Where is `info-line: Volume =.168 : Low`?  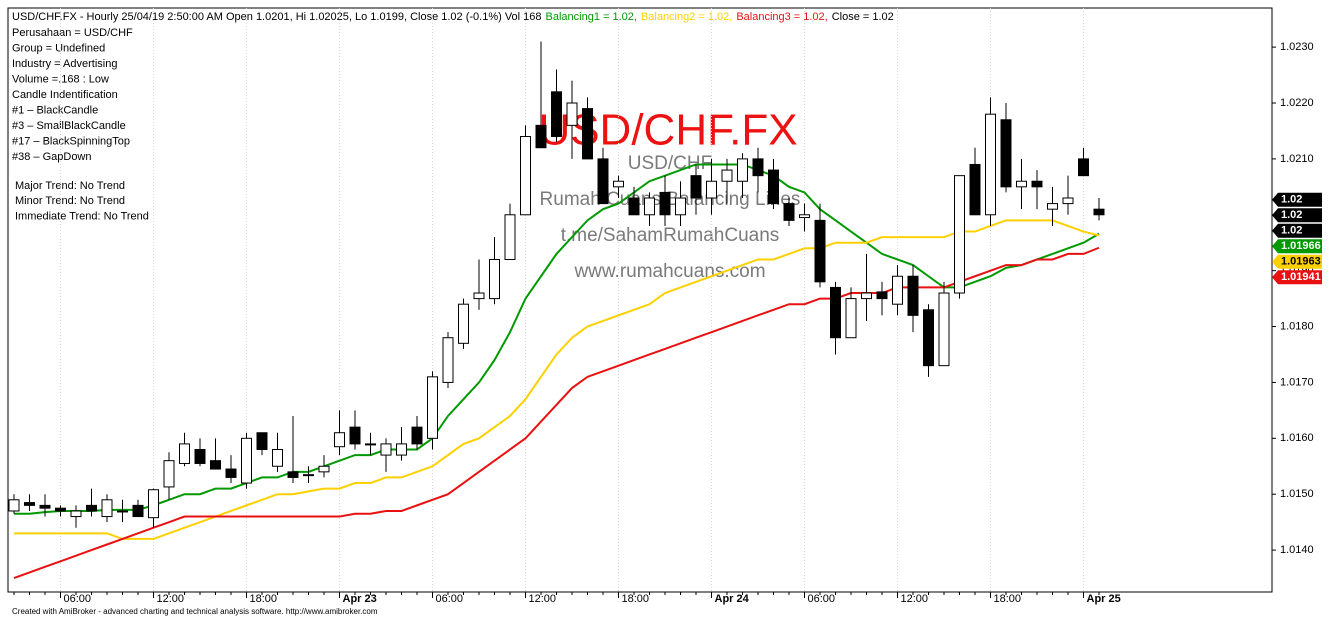 info-line: Volume =.168 : Low is located at coordinates (60, 79).